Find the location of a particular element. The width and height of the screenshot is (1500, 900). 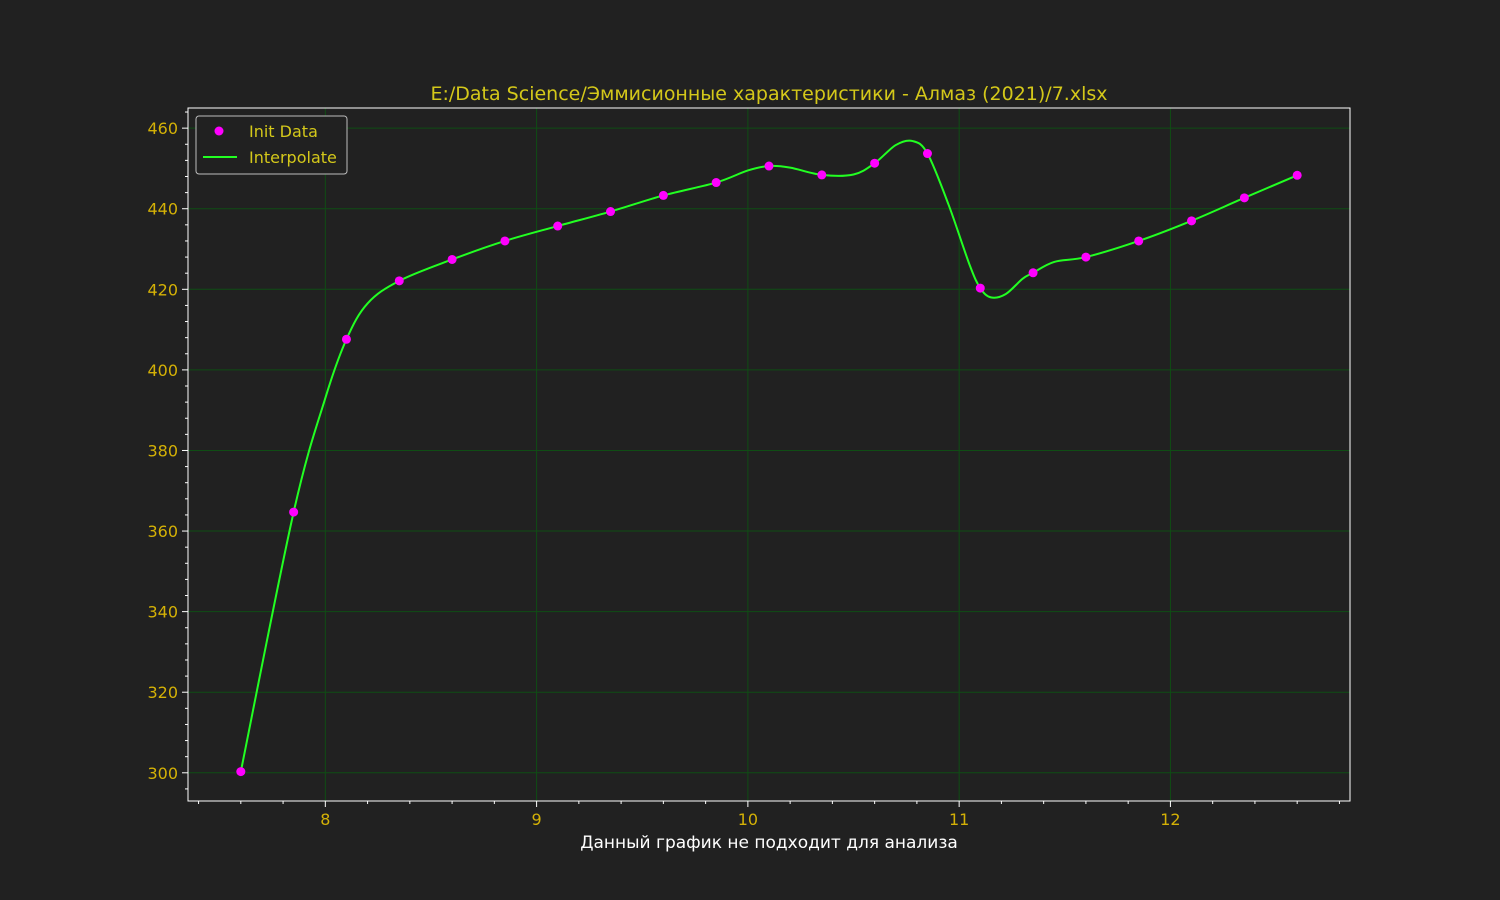

x-tick-label: 11 is located at coordinates (959, 819).